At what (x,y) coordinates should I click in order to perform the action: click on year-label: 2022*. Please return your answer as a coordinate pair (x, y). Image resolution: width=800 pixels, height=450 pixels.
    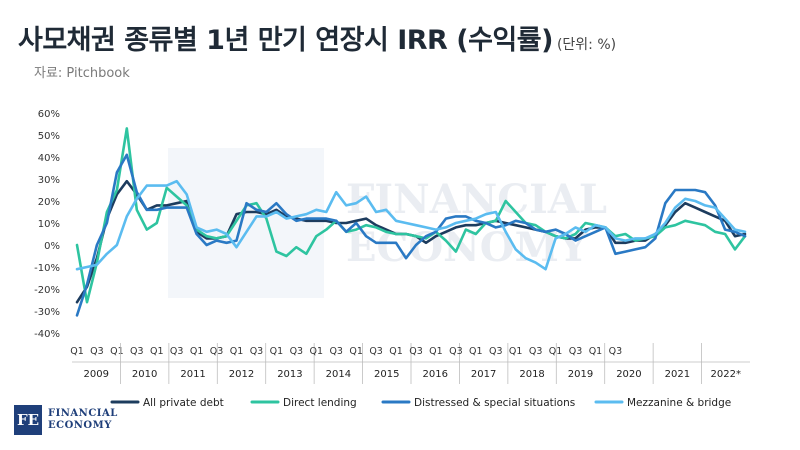
    Looking at the image, I should click on (726, 374).